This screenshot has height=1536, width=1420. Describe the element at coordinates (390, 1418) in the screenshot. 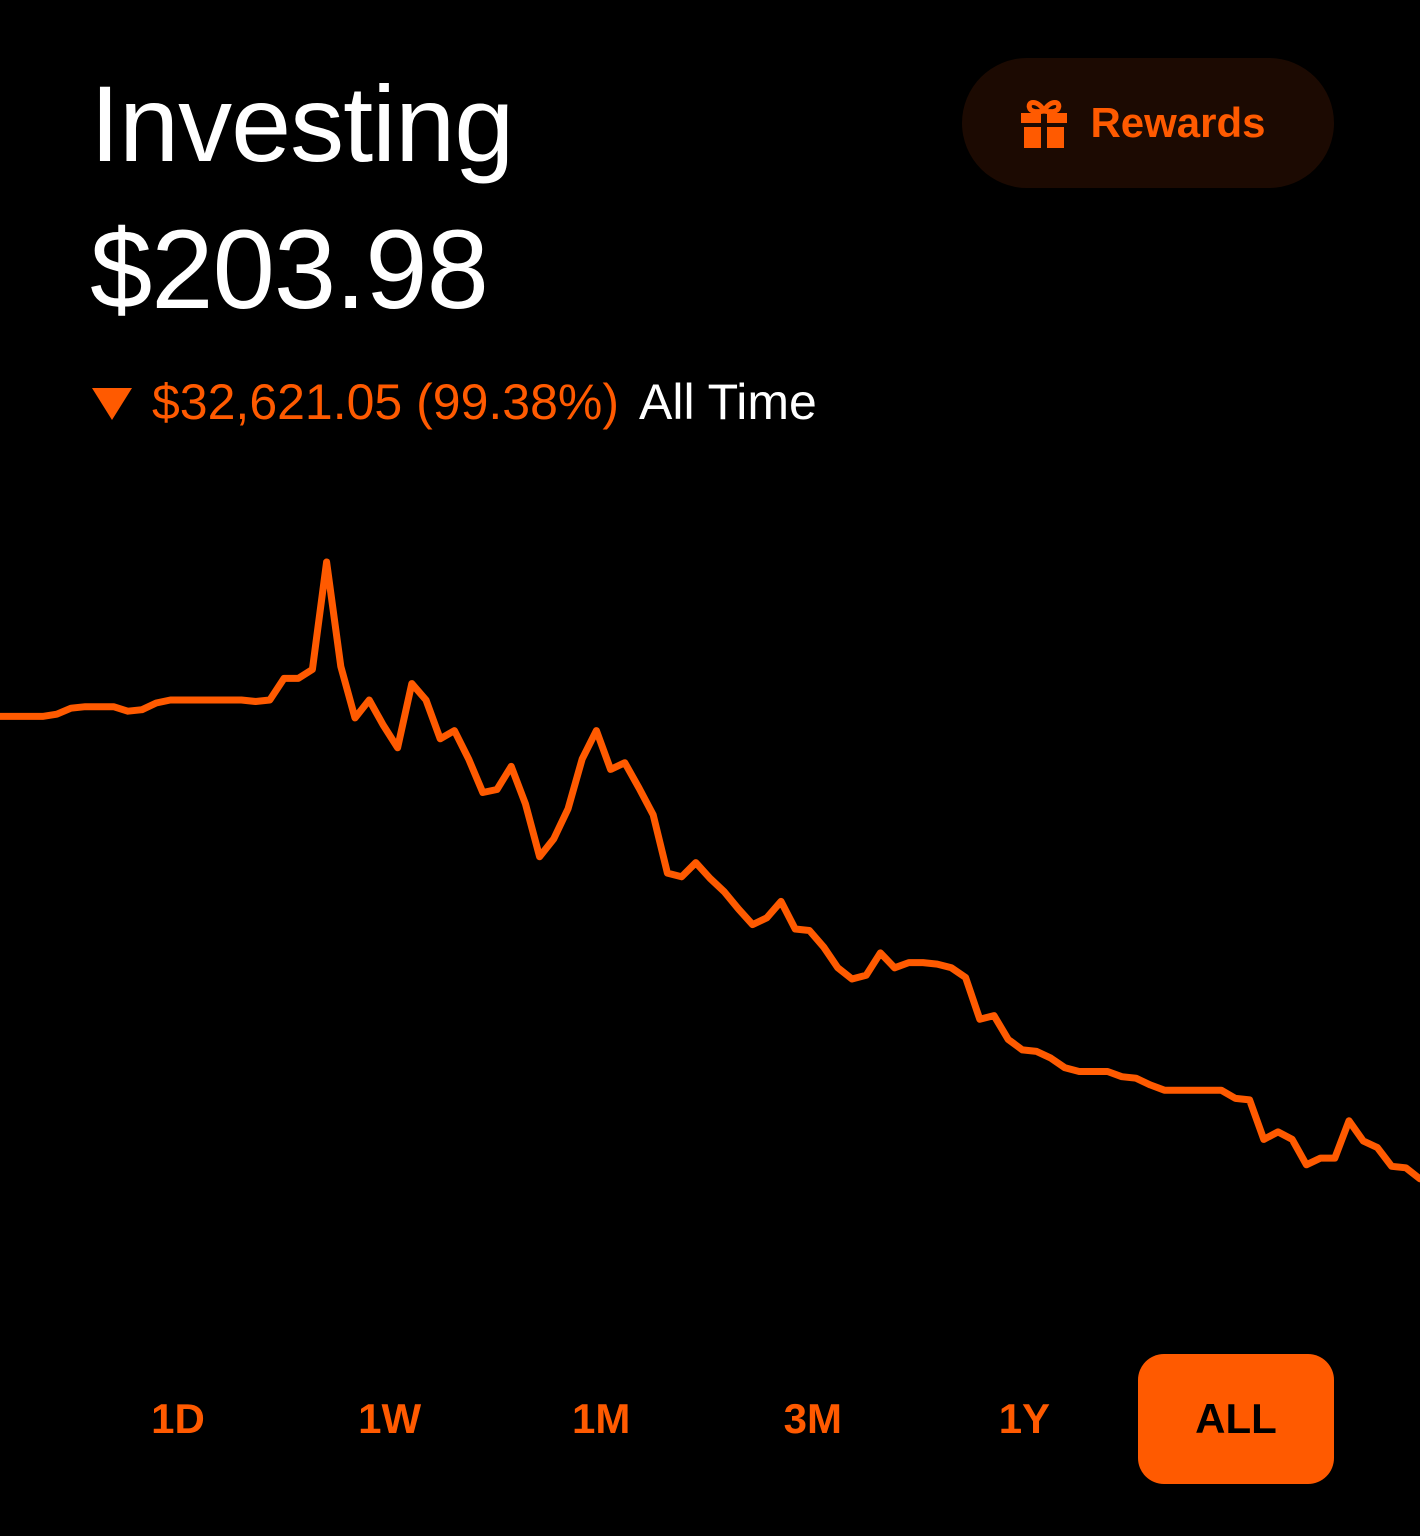

I see `range-tab-1w: 1W` at that location.